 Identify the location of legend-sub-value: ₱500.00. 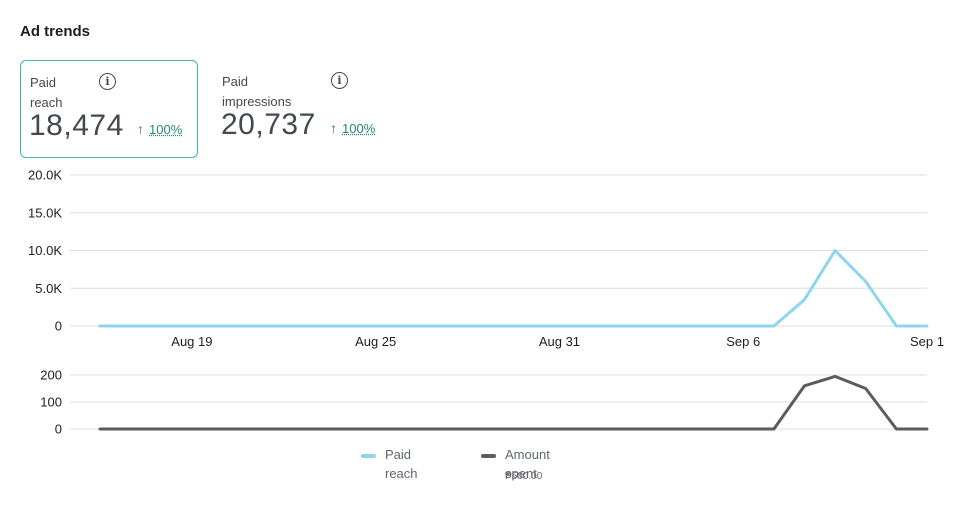
(524, 476).